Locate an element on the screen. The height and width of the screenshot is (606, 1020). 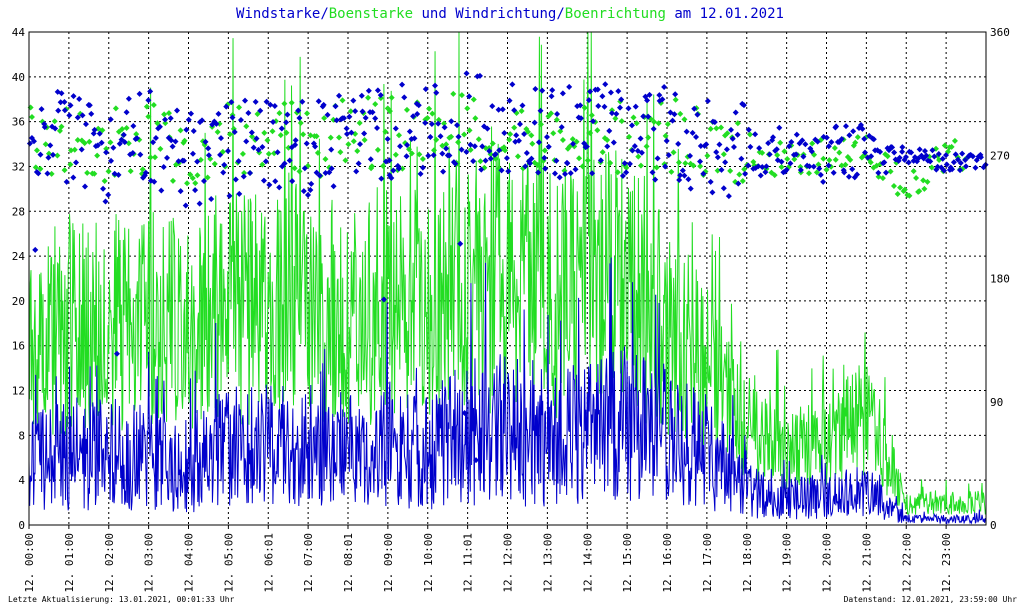
x-tick-label: 12. 08:01 is located at coordinates (348, 563).